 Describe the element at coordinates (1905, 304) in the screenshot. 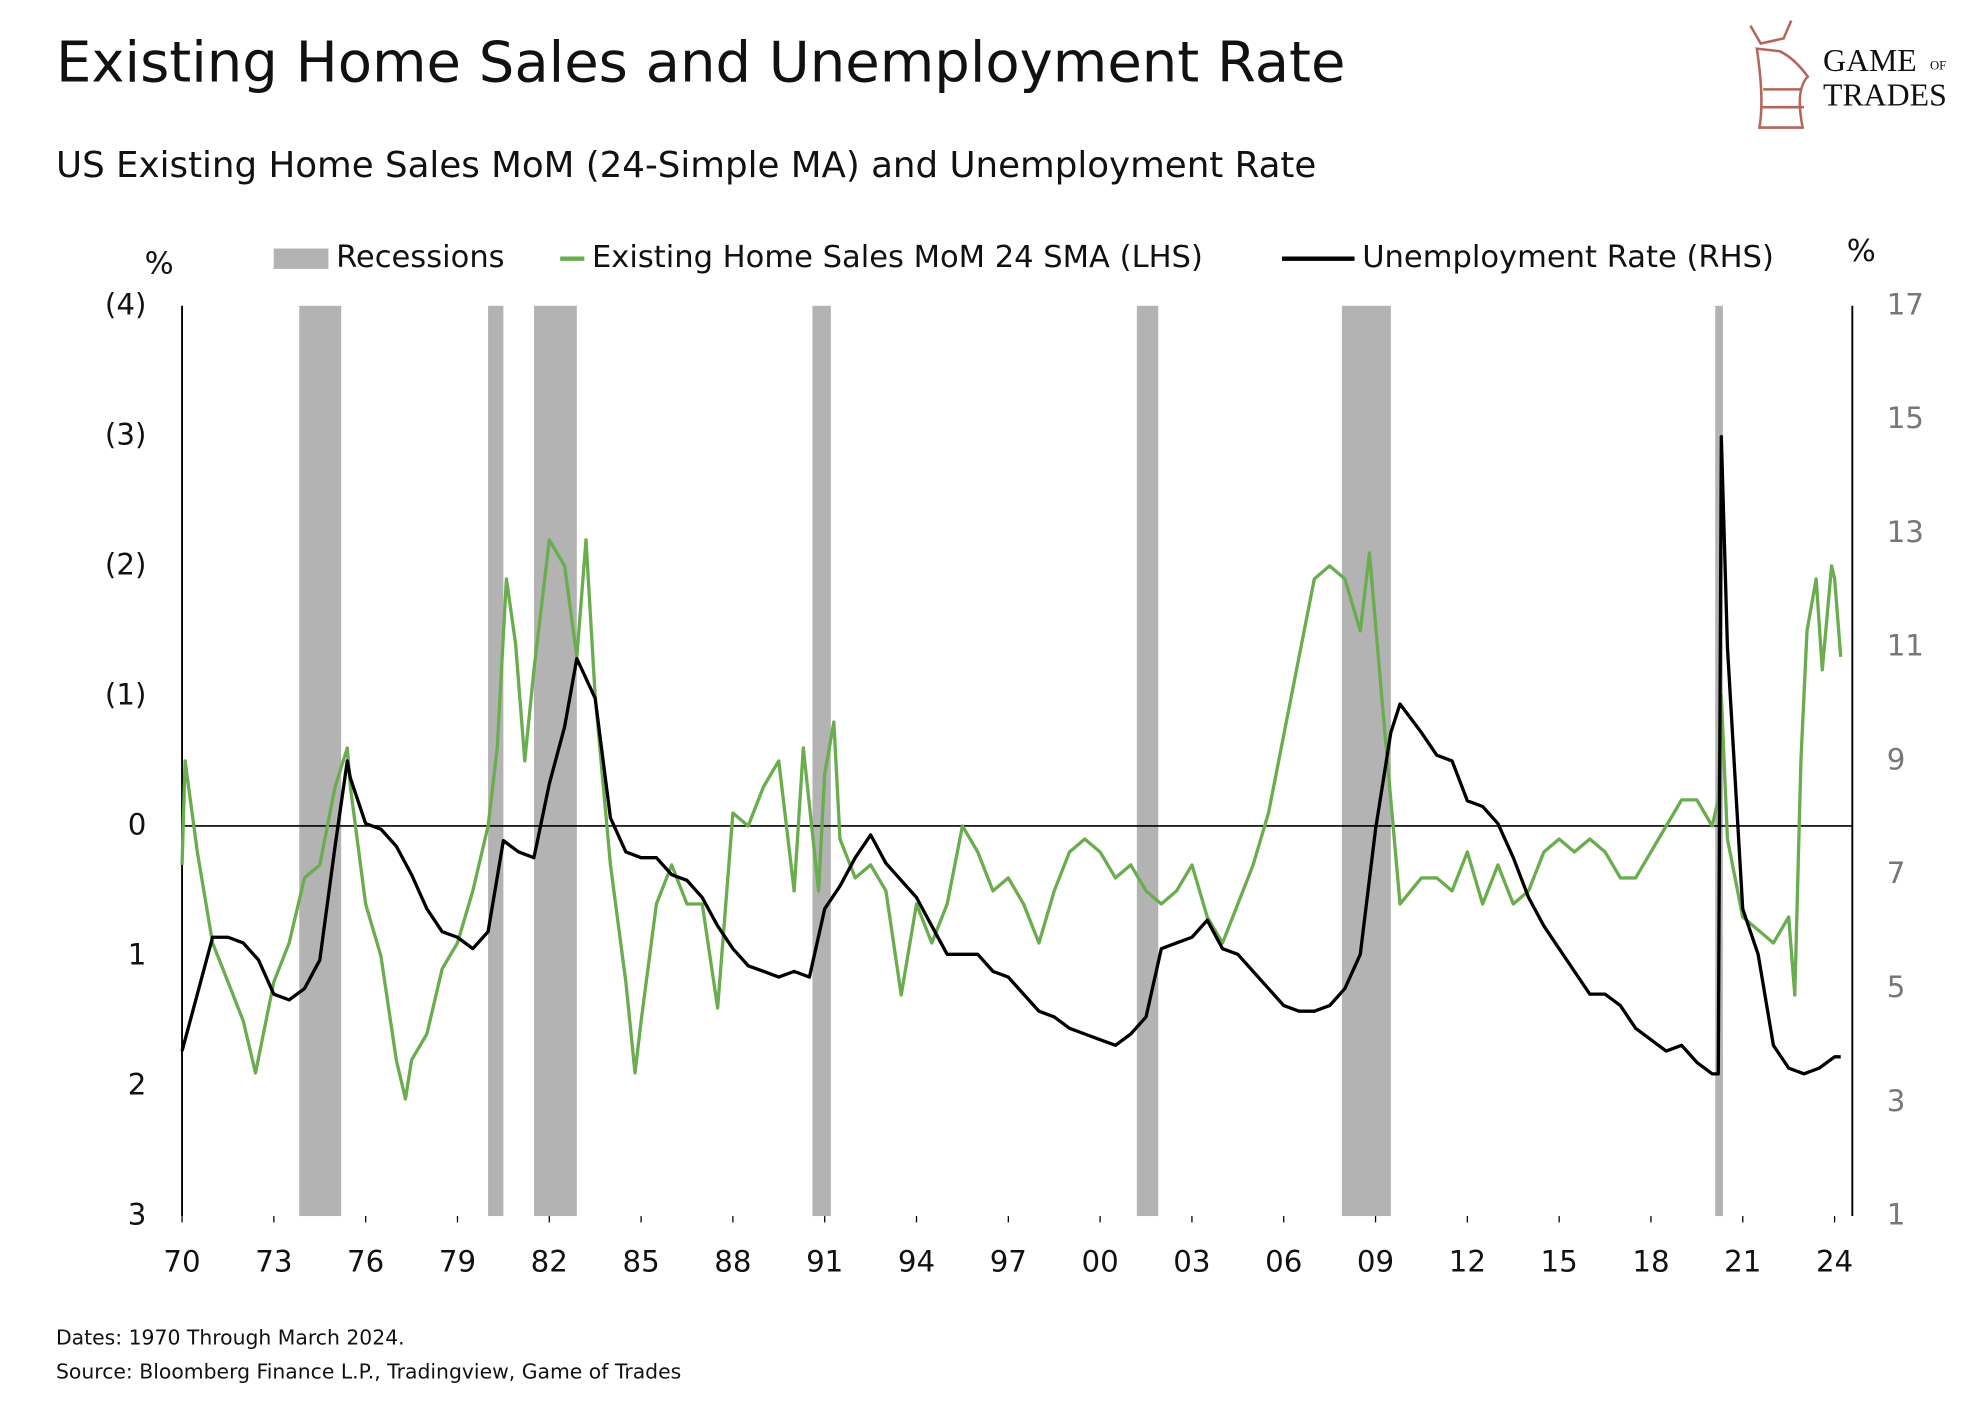

I see `y2-tick-label: 17` at that location.